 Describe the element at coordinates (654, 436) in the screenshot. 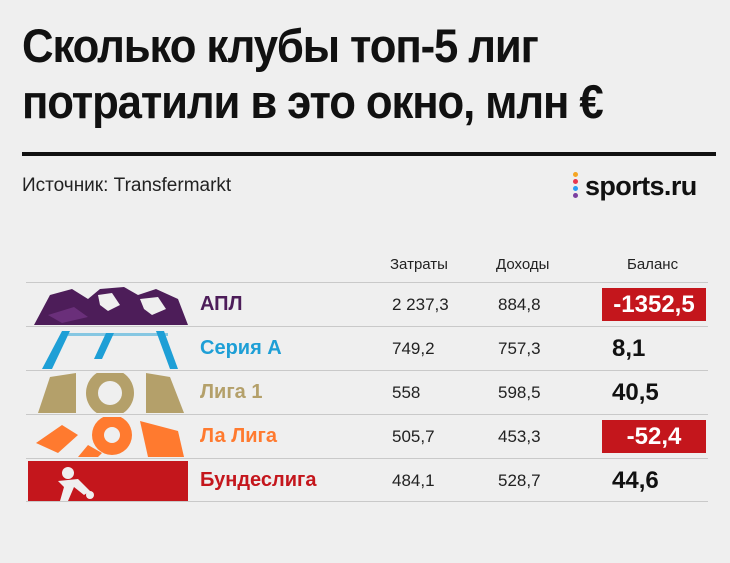

I see `balance-value: -52,4` at that location.